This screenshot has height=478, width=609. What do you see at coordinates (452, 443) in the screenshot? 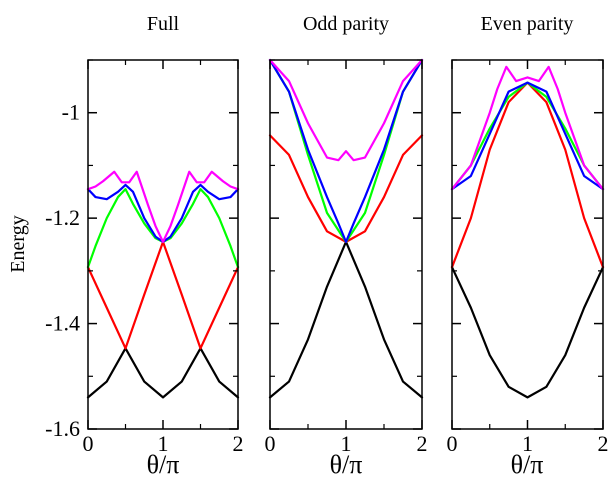
I see `x-tick-label-even: 0` at bounding box center [452, 443].